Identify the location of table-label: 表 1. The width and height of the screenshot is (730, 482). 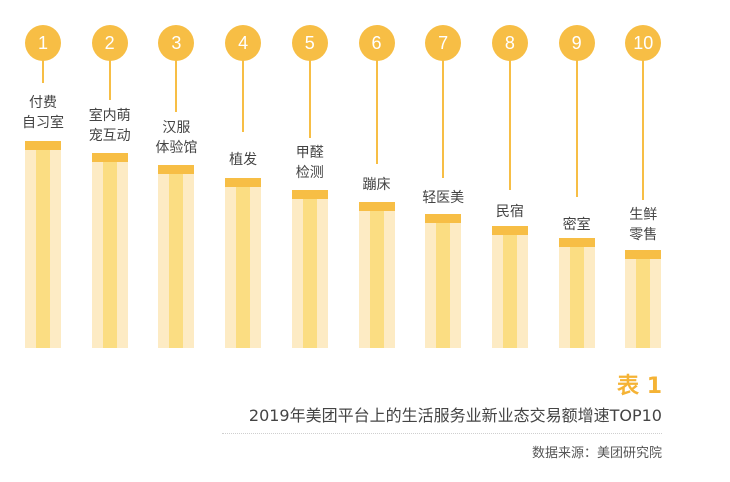
(639, 386).